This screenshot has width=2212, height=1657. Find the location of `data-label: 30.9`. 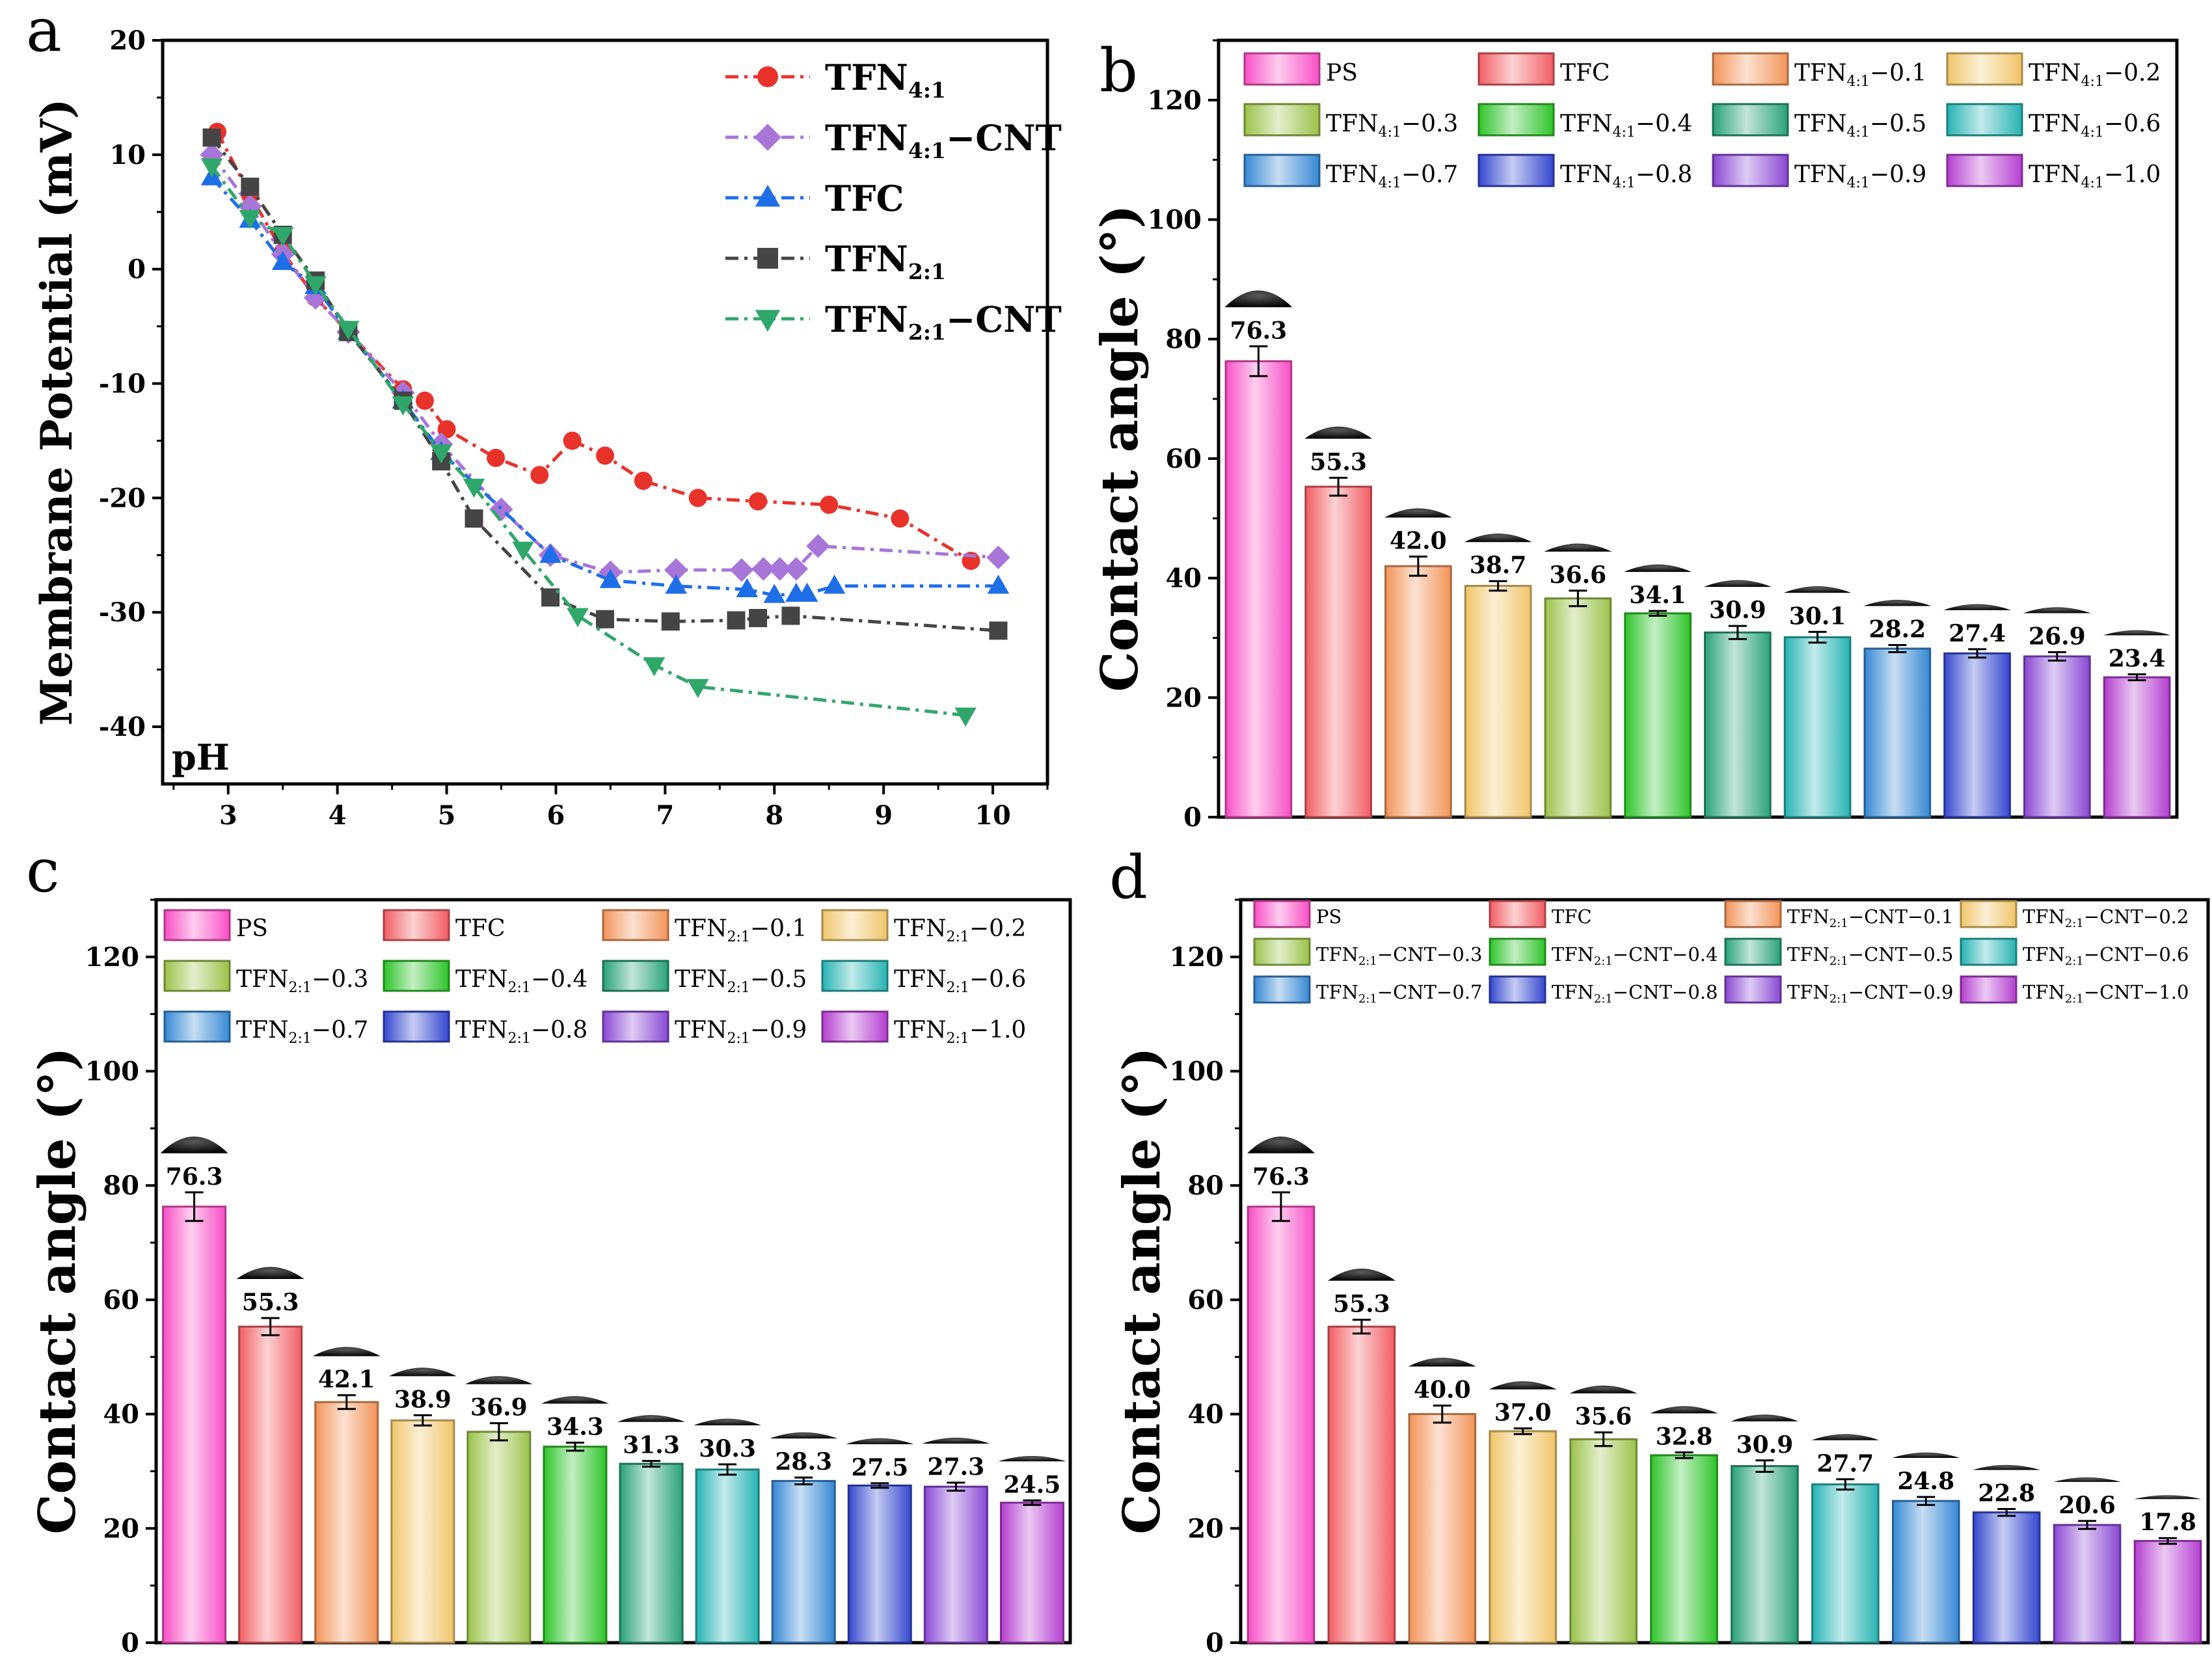

data-label: 30.9 is located at coordinates (1765, 1445).